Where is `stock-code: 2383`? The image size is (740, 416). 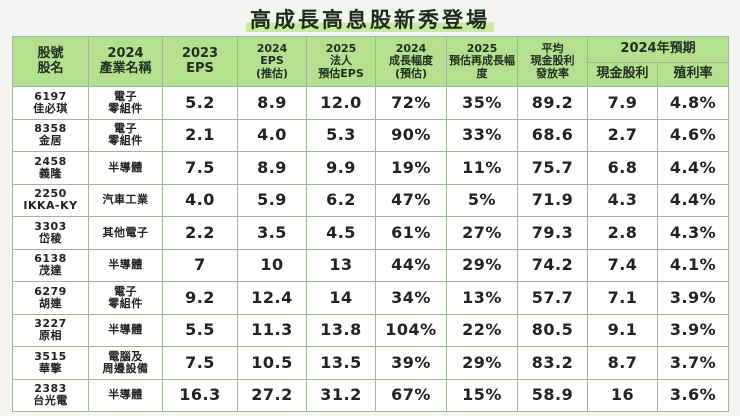
stock-code: 2383 is located at coordinates (50, 389).